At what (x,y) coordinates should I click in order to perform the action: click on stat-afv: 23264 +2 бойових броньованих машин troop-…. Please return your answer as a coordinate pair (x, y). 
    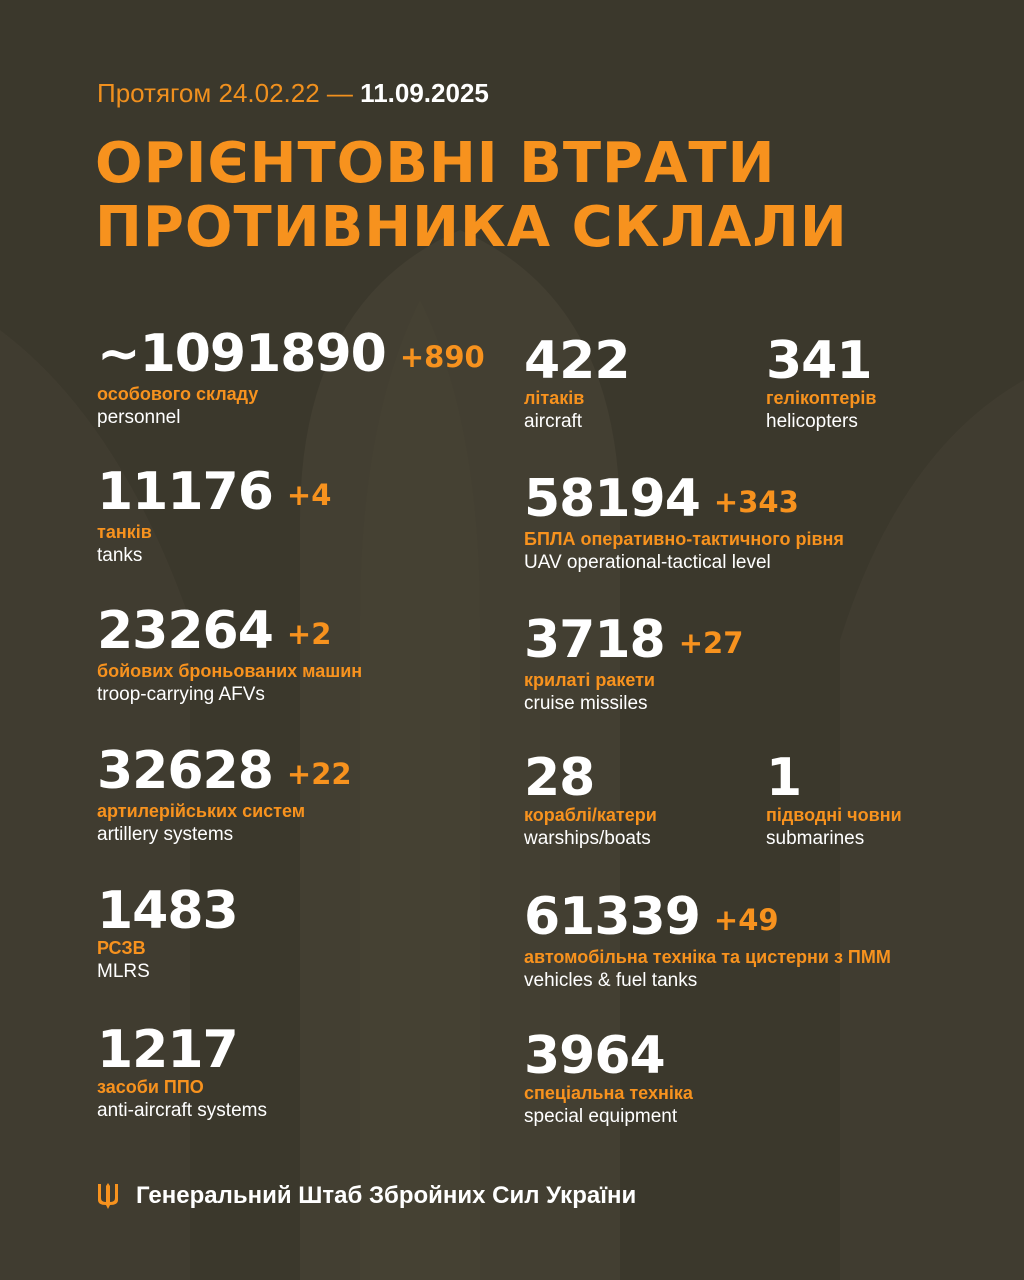
    Looking at the image, I should click on (229, 655).